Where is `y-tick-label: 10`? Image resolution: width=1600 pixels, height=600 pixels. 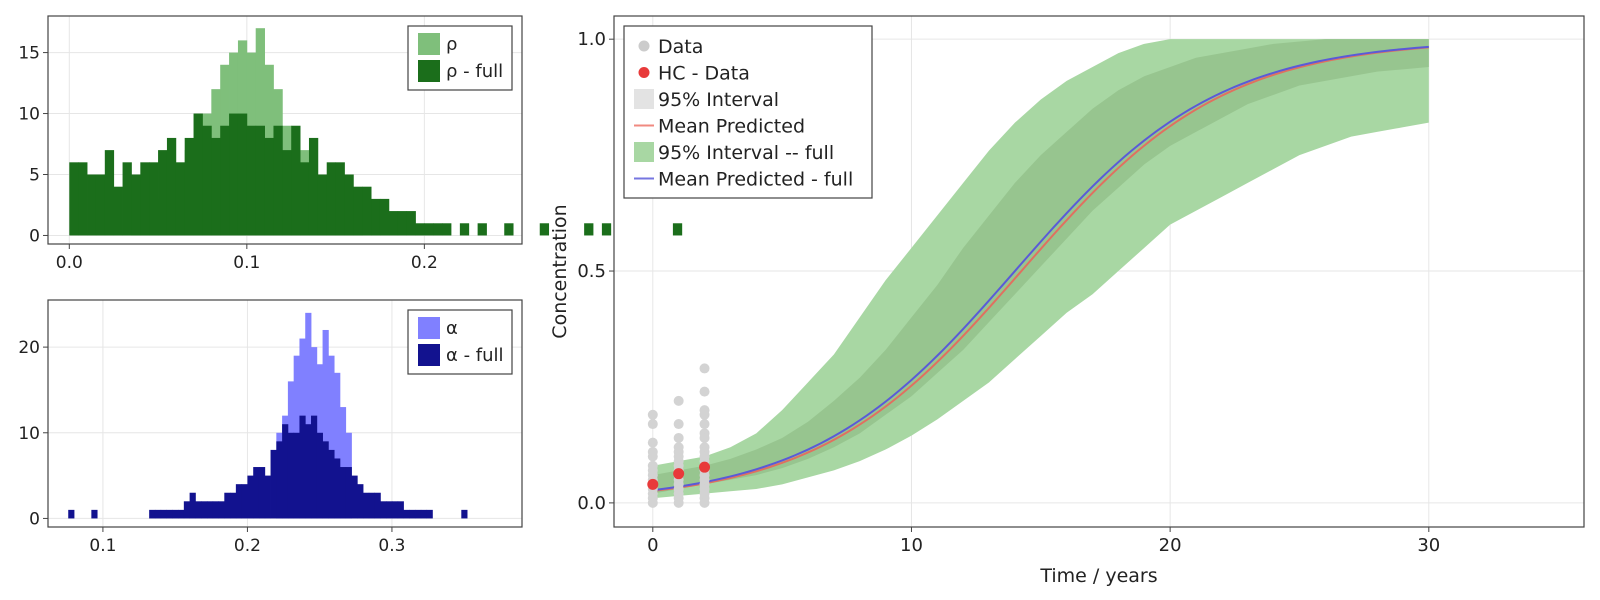
y-tick-label: 10 is located at coordinates (29, 434).